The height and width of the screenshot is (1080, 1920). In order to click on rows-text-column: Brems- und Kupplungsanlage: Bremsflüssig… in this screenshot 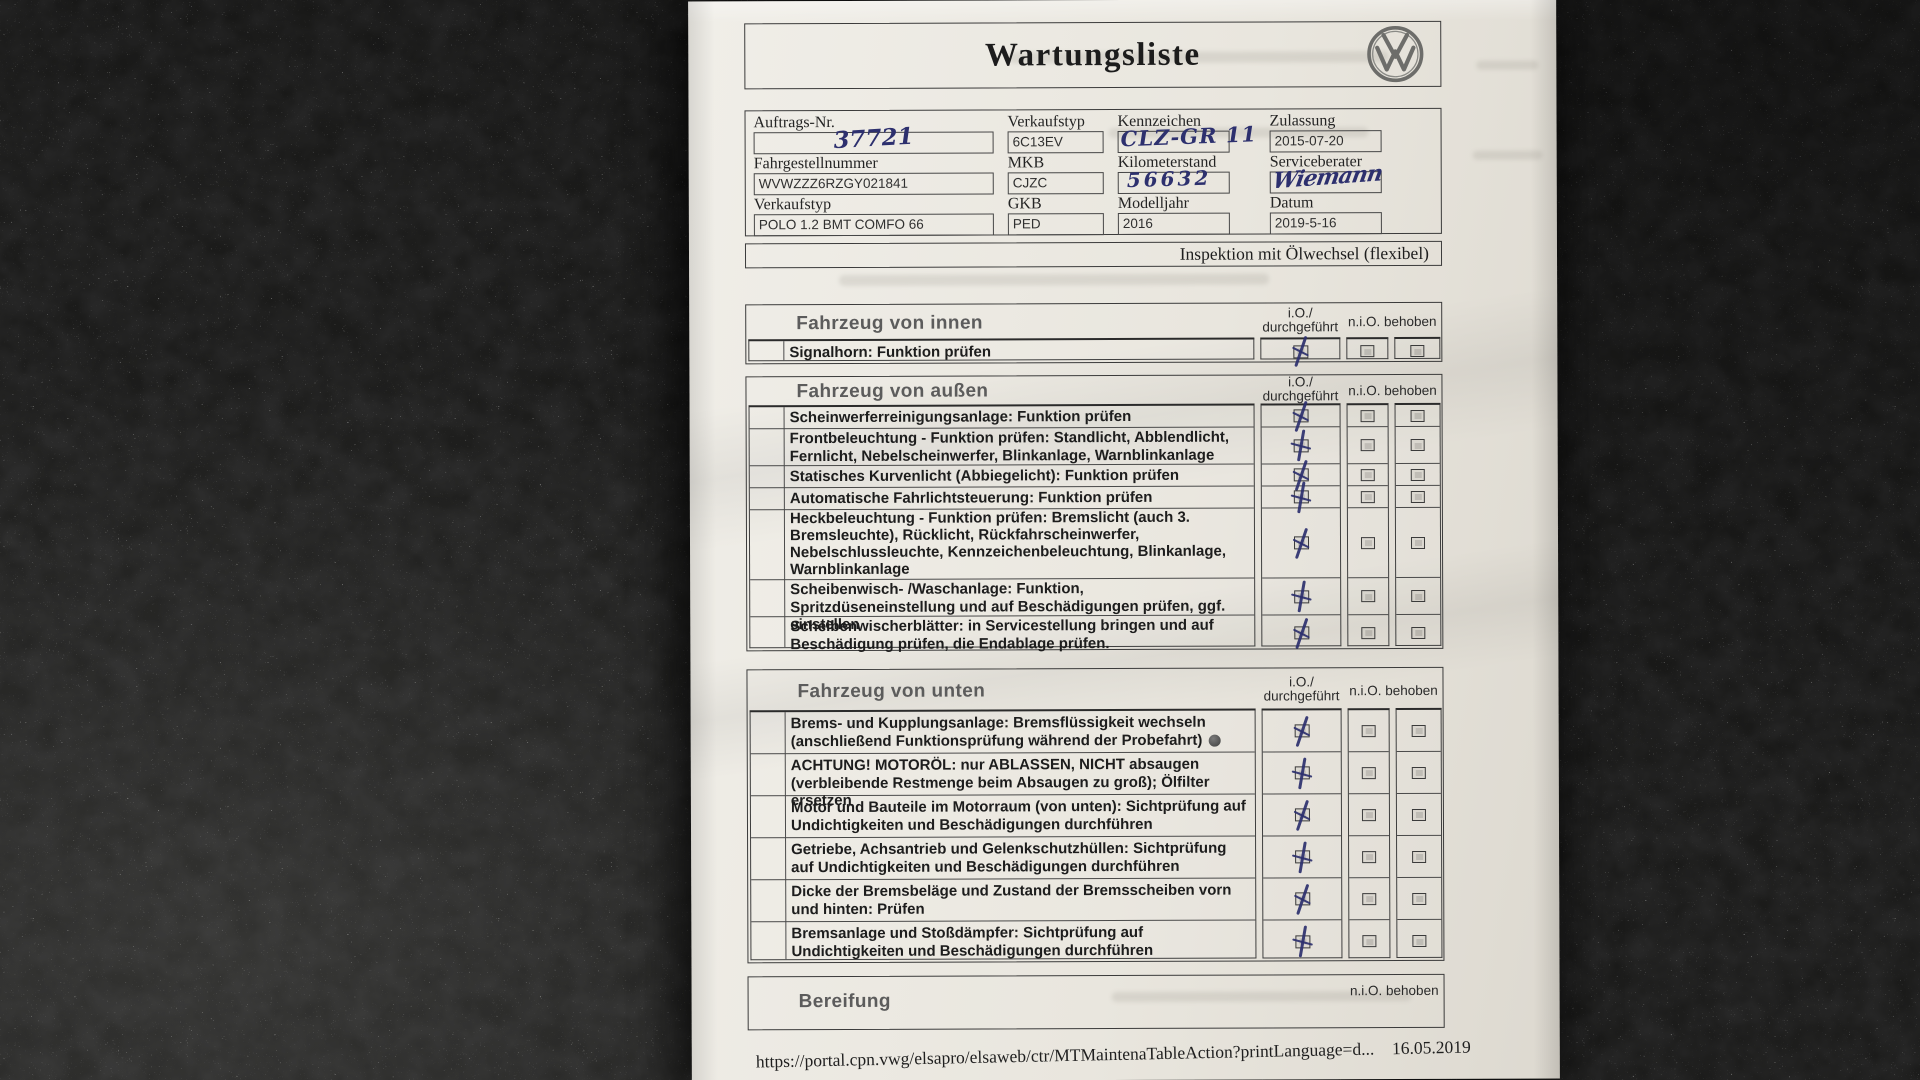, I will do `click(1003, 834)`.